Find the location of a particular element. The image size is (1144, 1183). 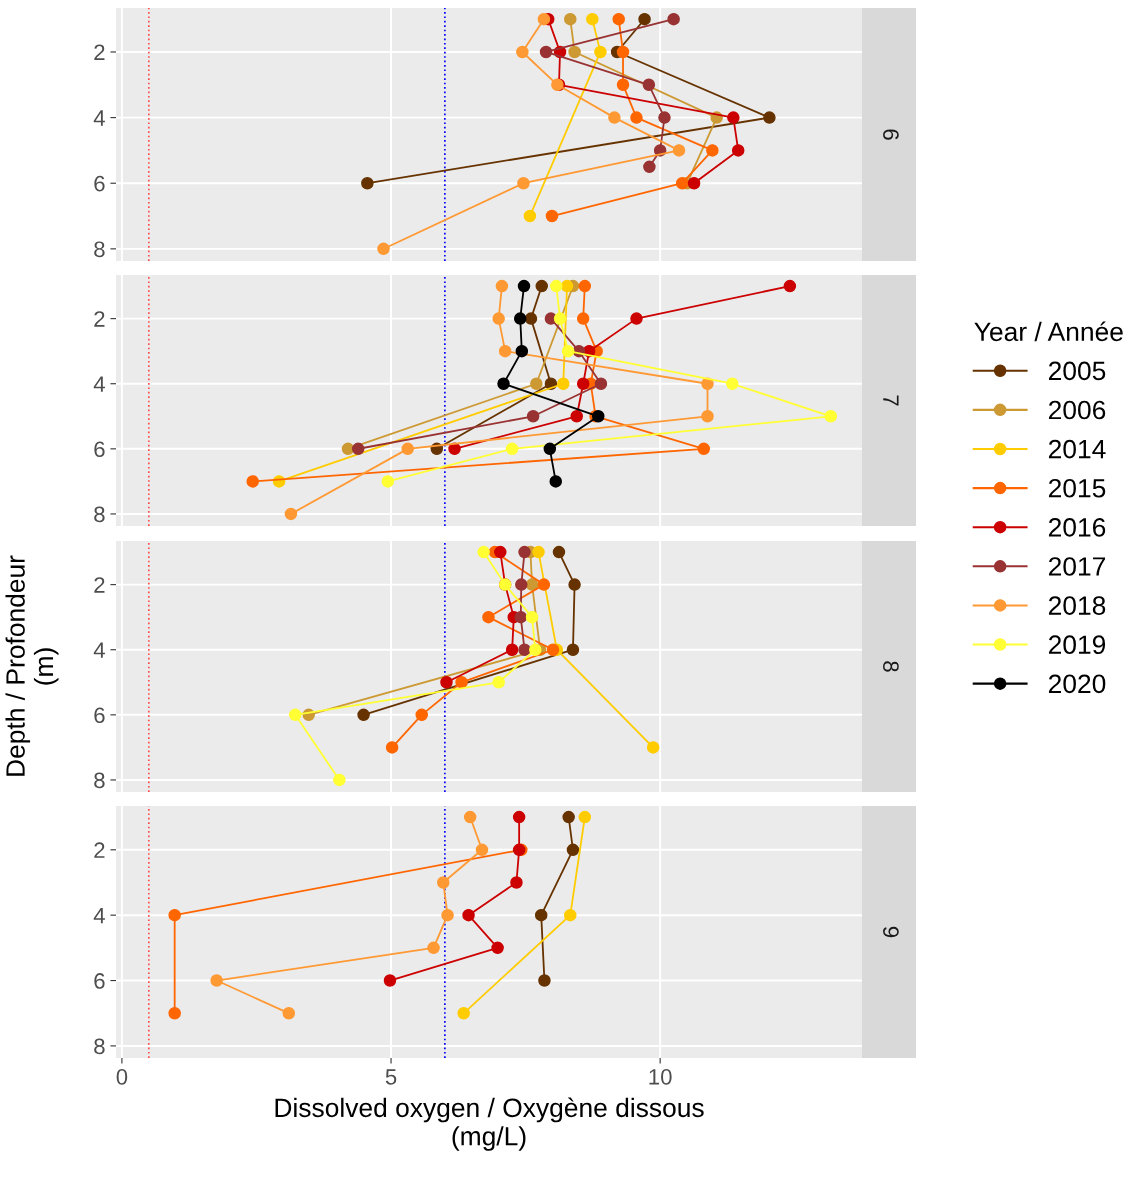

legend-label: 2020 is located at coordinates (1077, 684).